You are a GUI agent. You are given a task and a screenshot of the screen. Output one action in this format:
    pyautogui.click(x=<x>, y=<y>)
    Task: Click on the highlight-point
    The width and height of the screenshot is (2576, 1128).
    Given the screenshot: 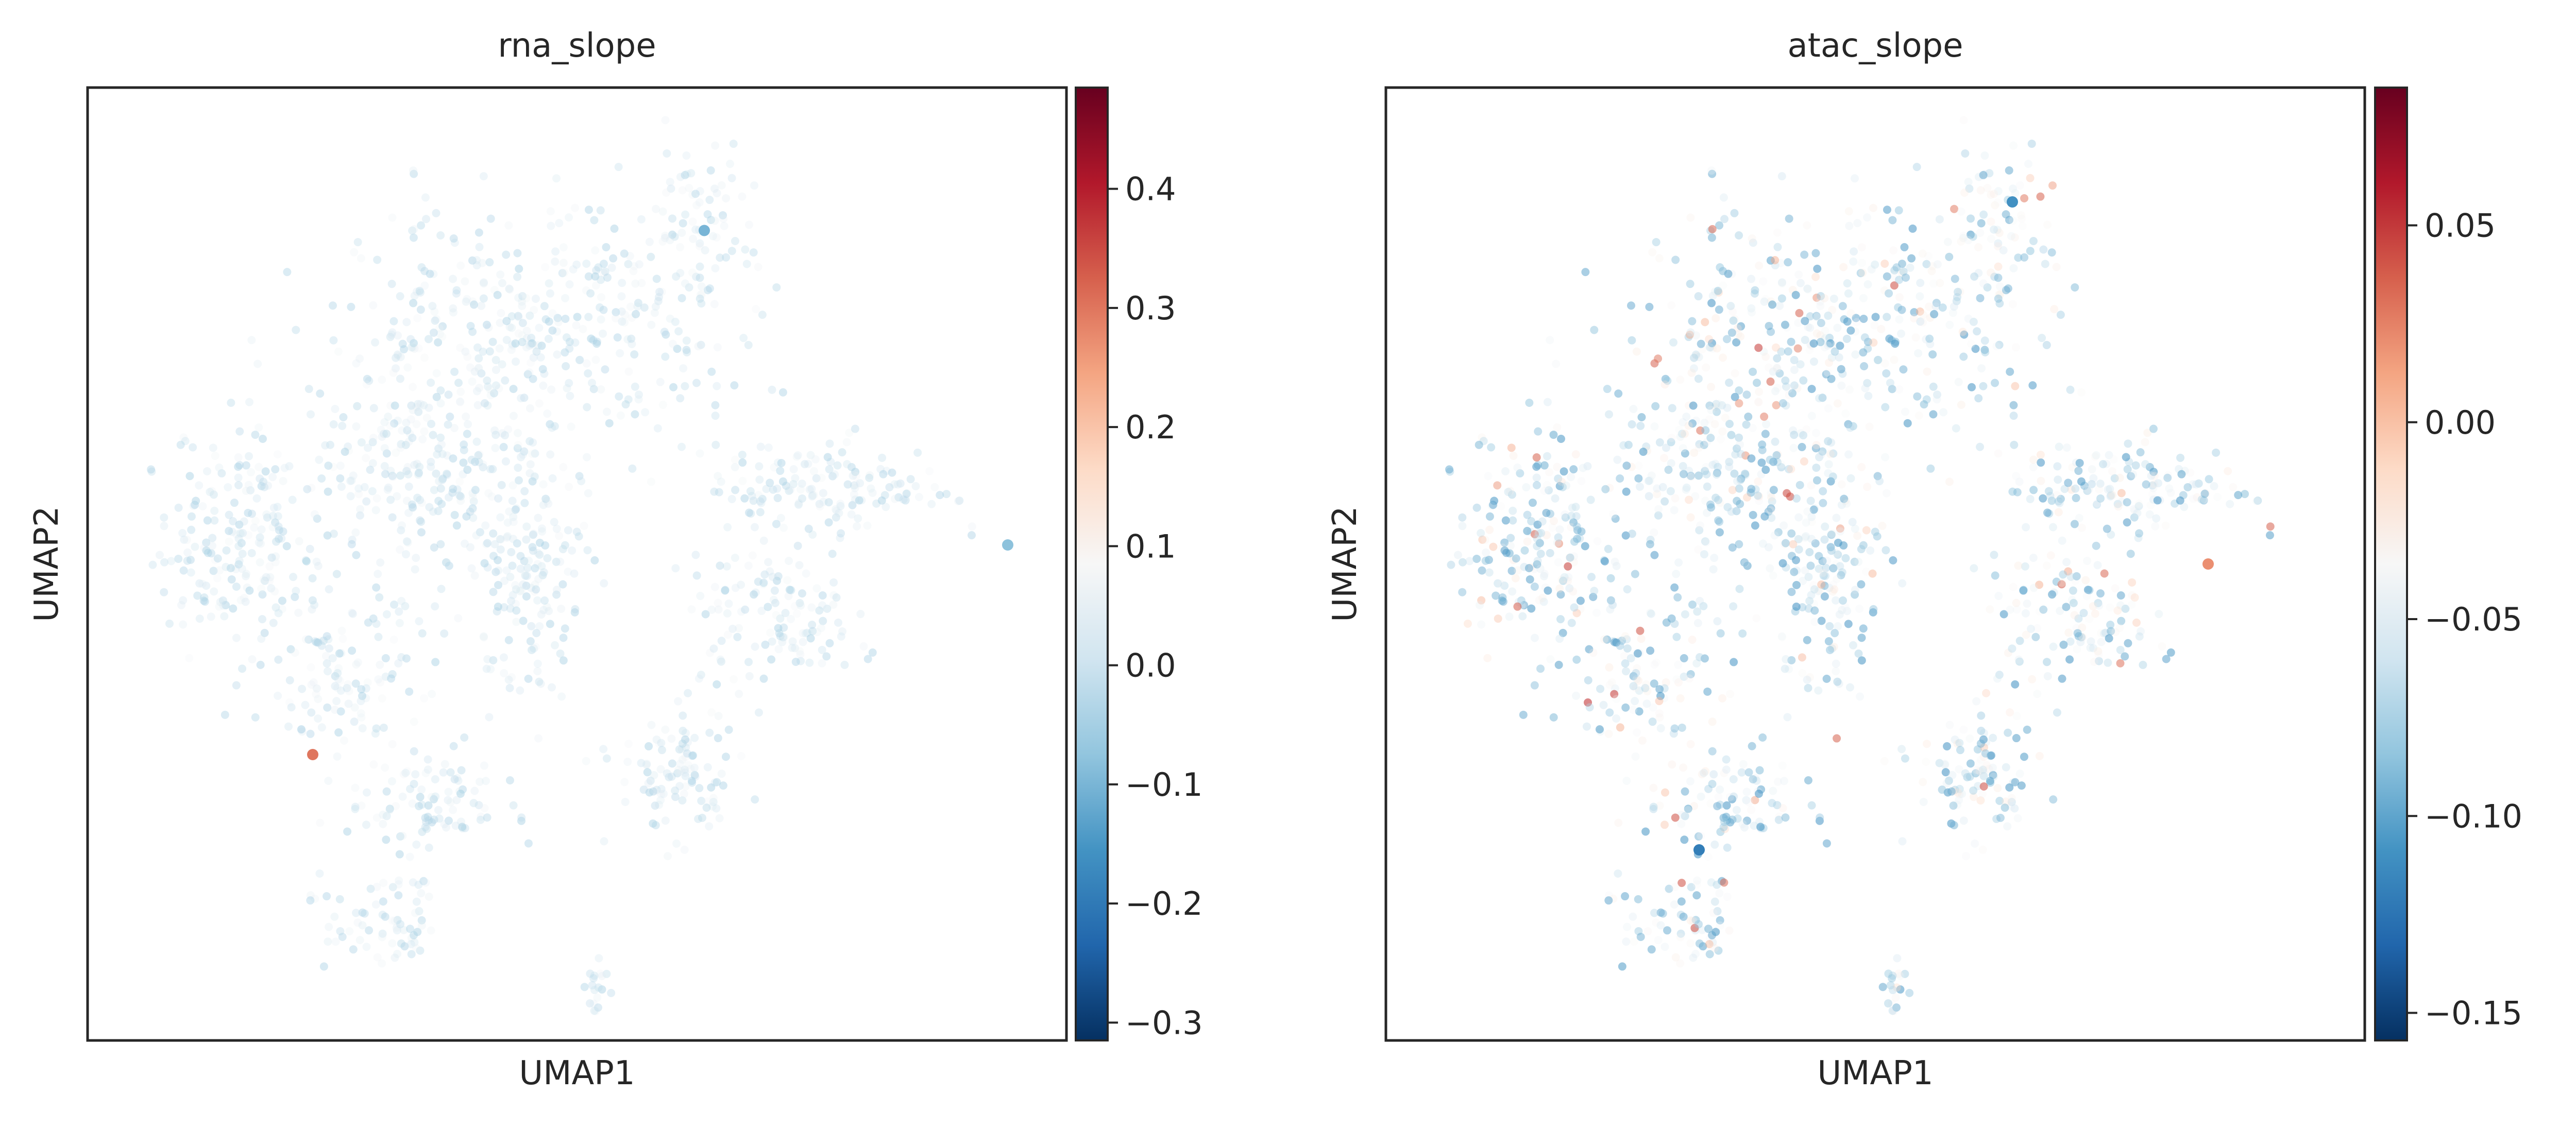 What is the action you would take?
    pyautogui.click(x=2208, y=564)
    